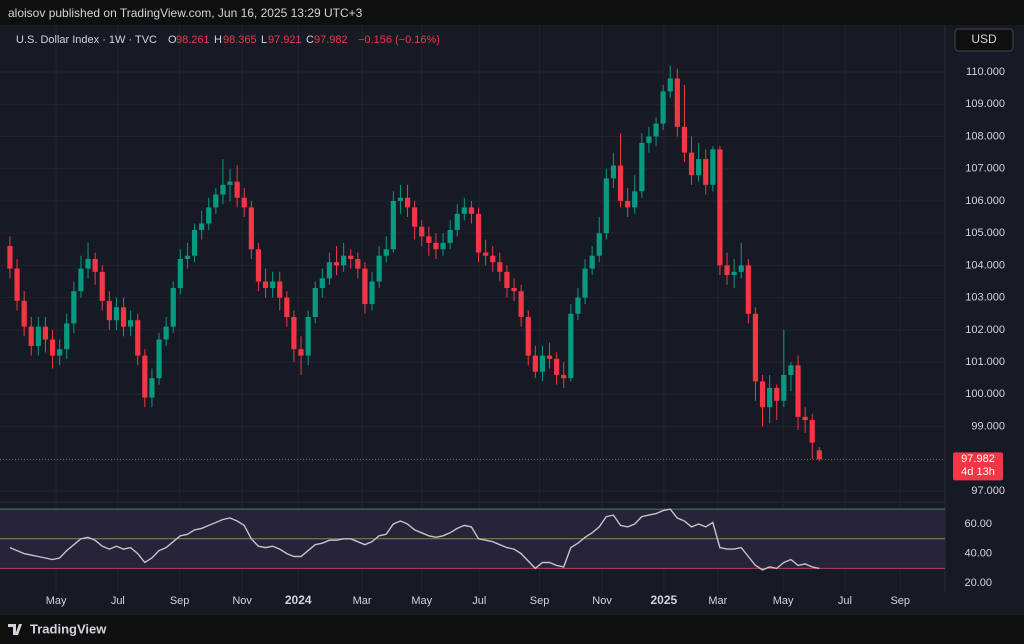 This screenshot has width=1024, height=644. Describe the element at coordinates (602, 601) in the screenshot. I see `x-tick-label: Nov` at that location.